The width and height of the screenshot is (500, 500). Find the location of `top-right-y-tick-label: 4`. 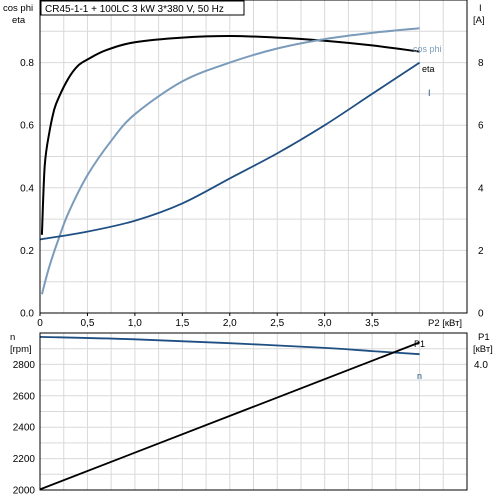

top-right-y-tick-label: 4 is located at coordinates (481, 188).